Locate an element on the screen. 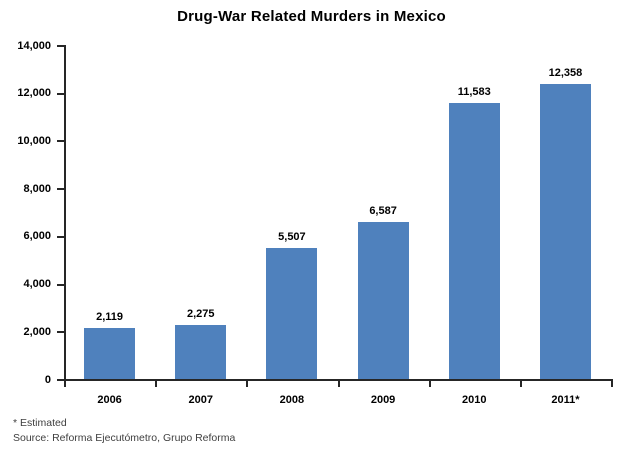  x-axis-category-label: 2010 is located at coordinates (474, 400).